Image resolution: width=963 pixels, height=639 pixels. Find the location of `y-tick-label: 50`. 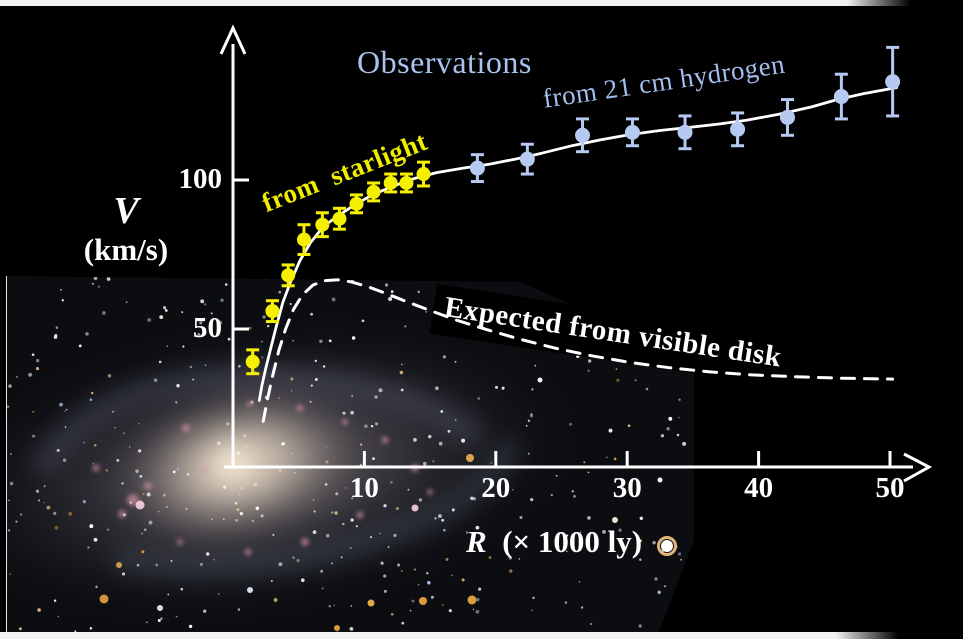

y-tick-label: 50 is located at coordinates (207, 328).